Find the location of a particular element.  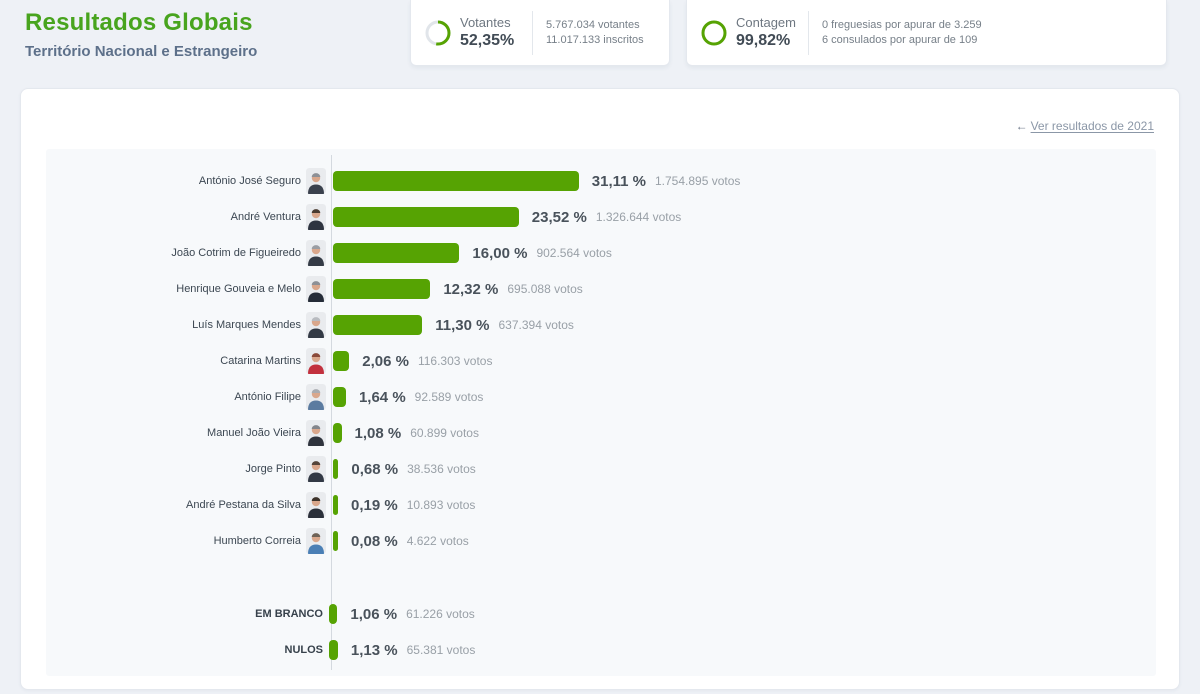

percent-value: 16,00 % is located at coordinates (500, 253).